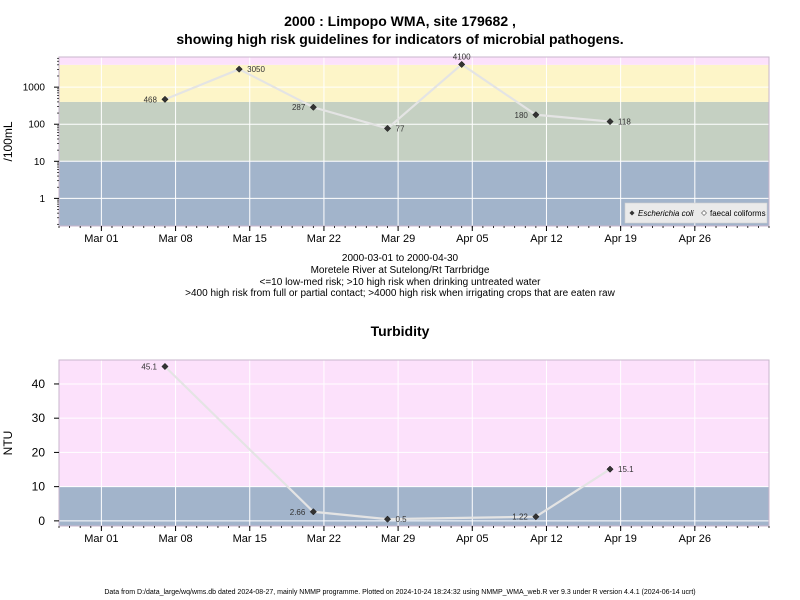  I want to click on data-label: 287, so click(299, 107).